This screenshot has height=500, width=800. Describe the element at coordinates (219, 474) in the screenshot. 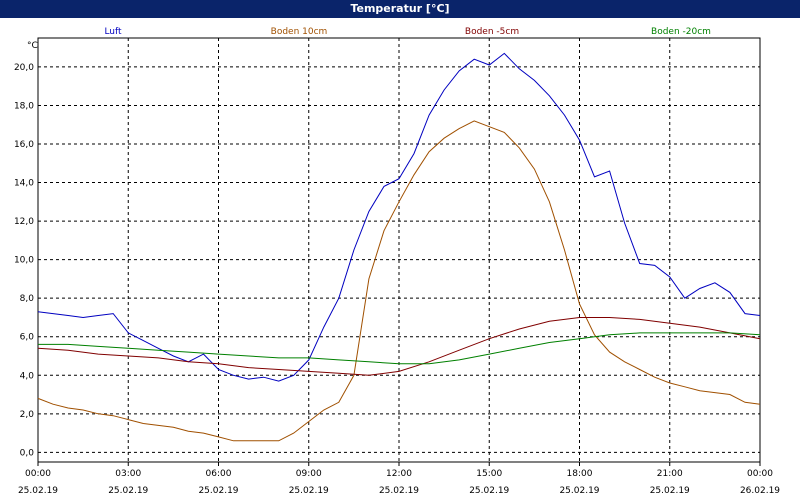

I see `x-tick-time: 06:00` at that location.